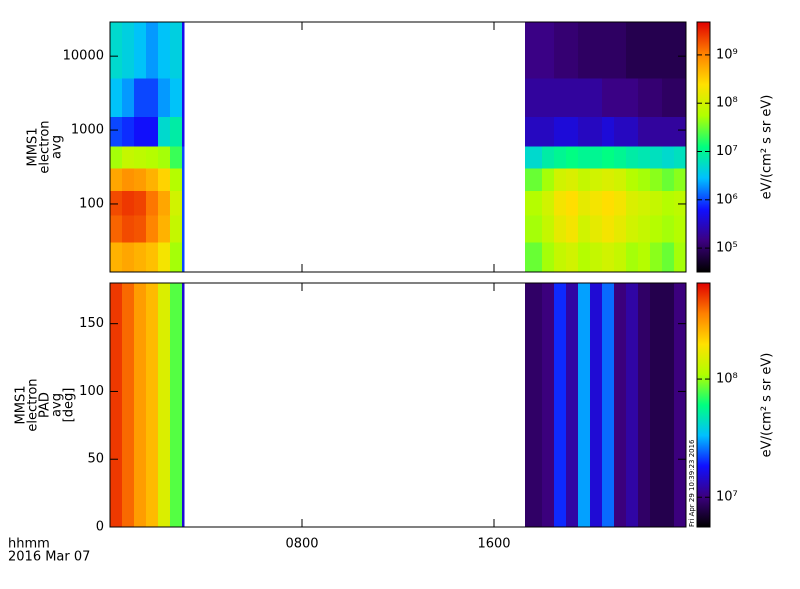 The height and width of the screenshot is (589, 800). I want to click on x-axis-label: 2016 Mar 07, so click(49, 557).